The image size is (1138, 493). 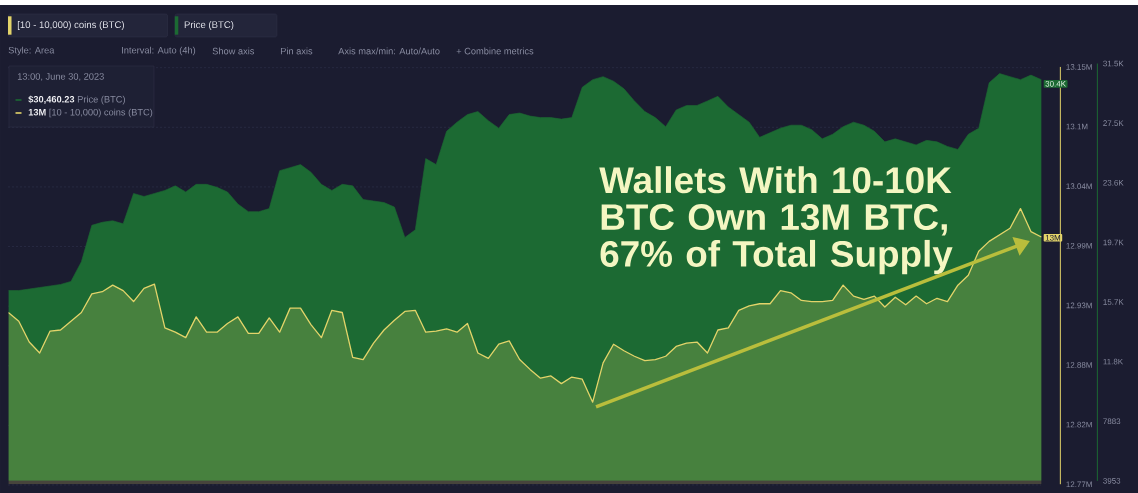 What do you see at coordinates (296, 51) in the screenshot?
I see `text: Pin axis` at bounding box center [296, 51].